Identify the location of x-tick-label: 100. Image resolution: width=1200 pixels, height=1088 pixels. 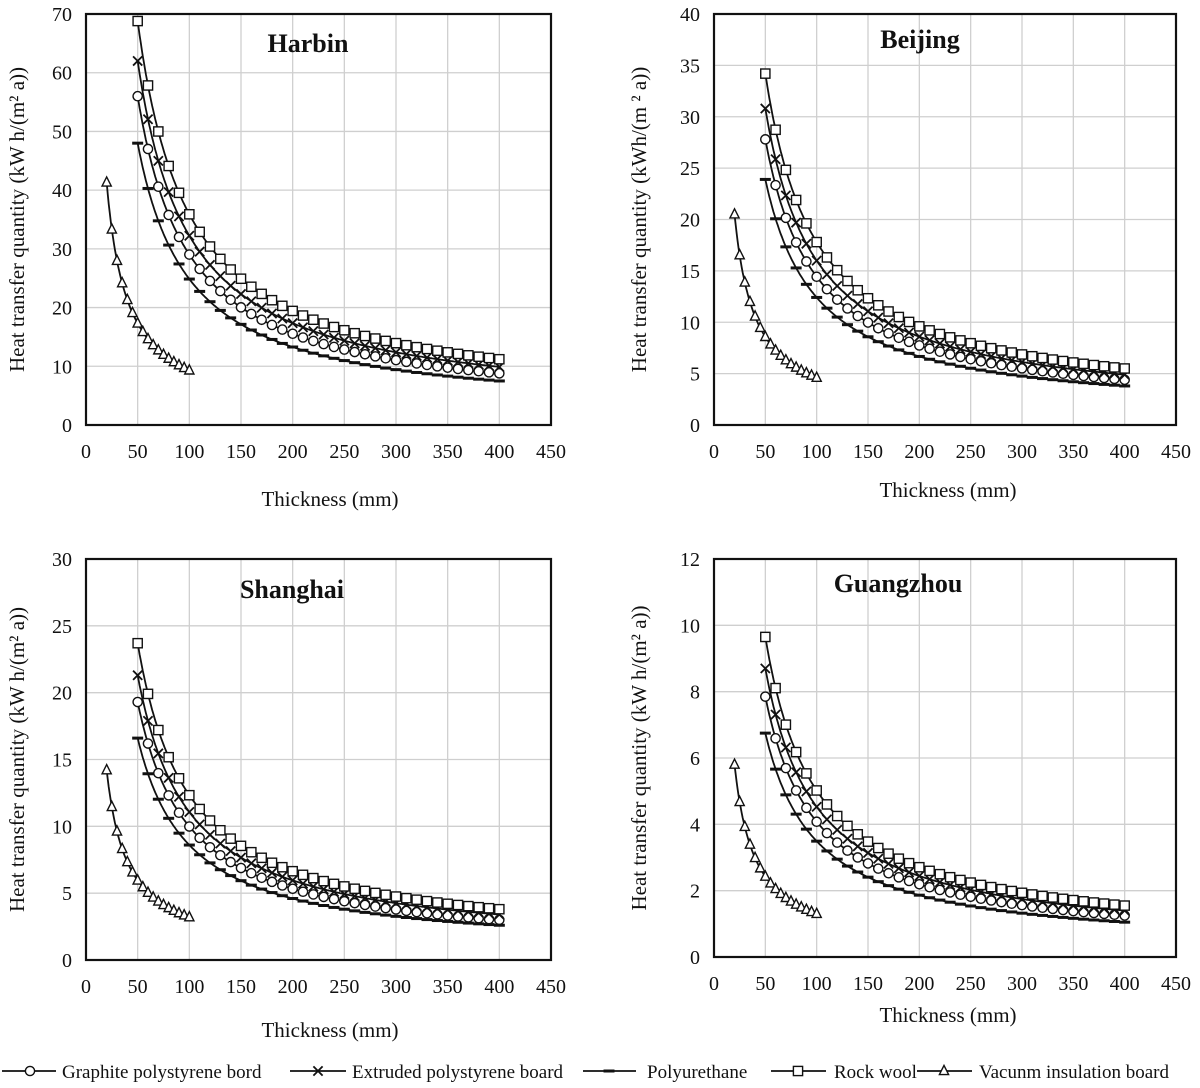
(817, 984).